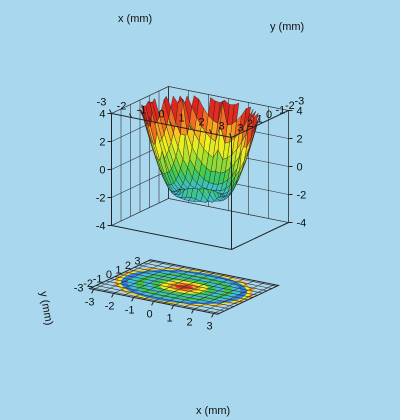 The width and height of the screenshot is (400, 420). I want to click on right-z-tick-label: 4, so click(300, 112).